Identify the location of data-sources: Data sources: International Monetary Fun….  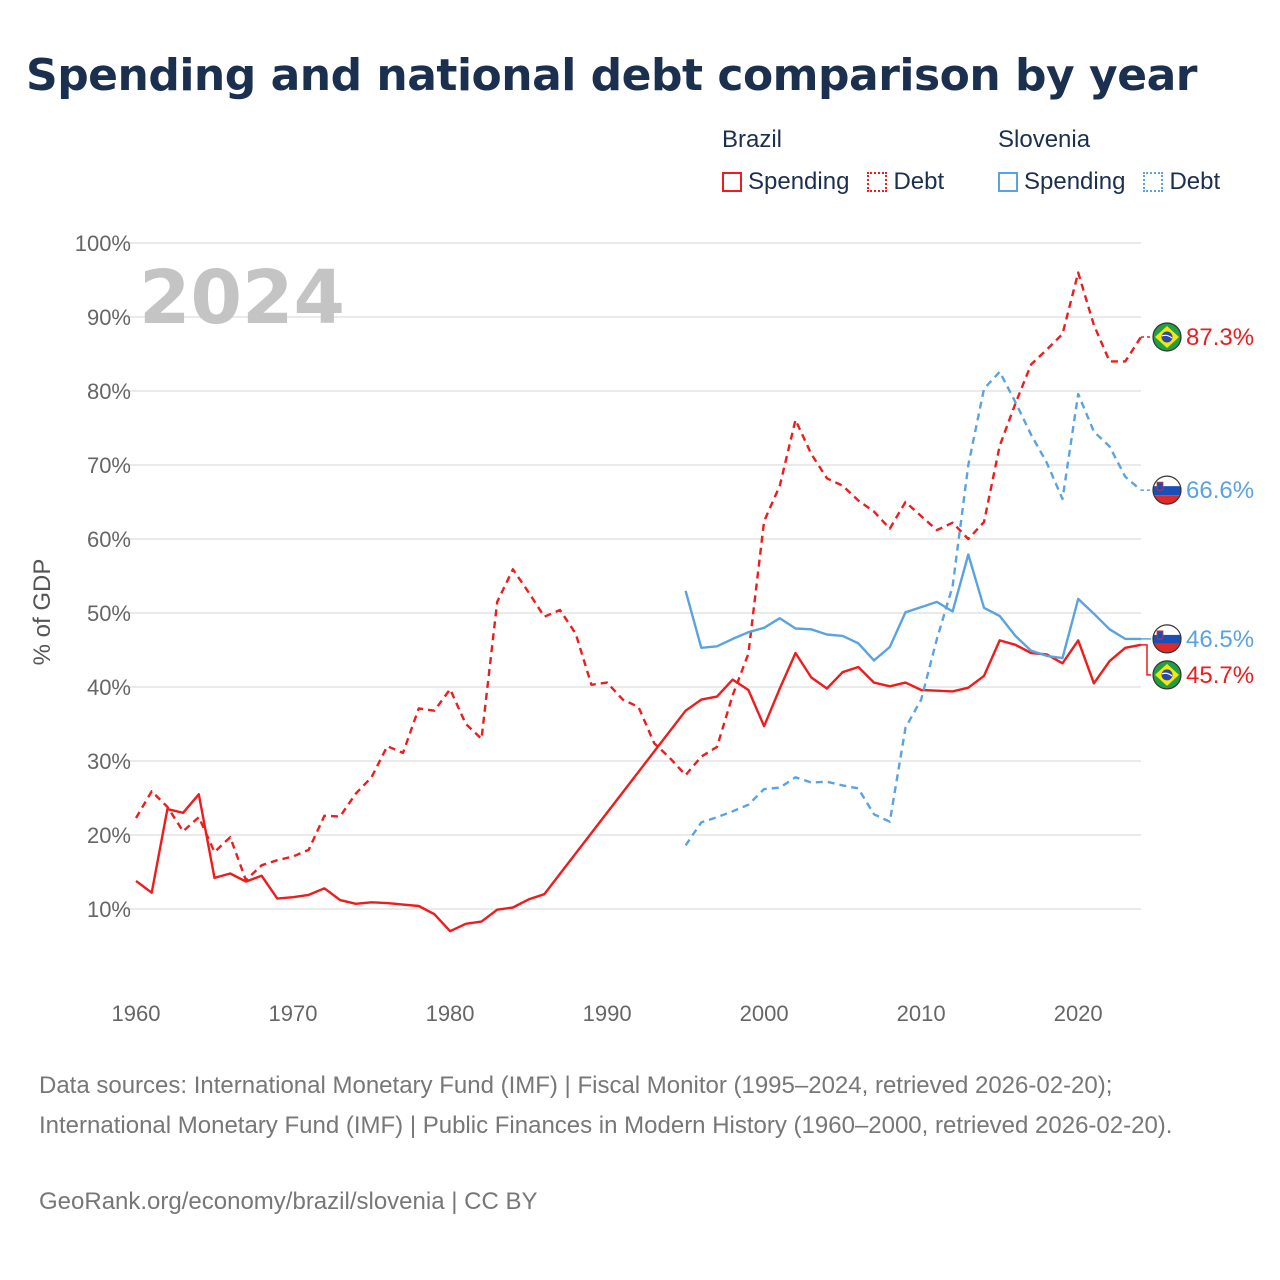
(606, 1105).